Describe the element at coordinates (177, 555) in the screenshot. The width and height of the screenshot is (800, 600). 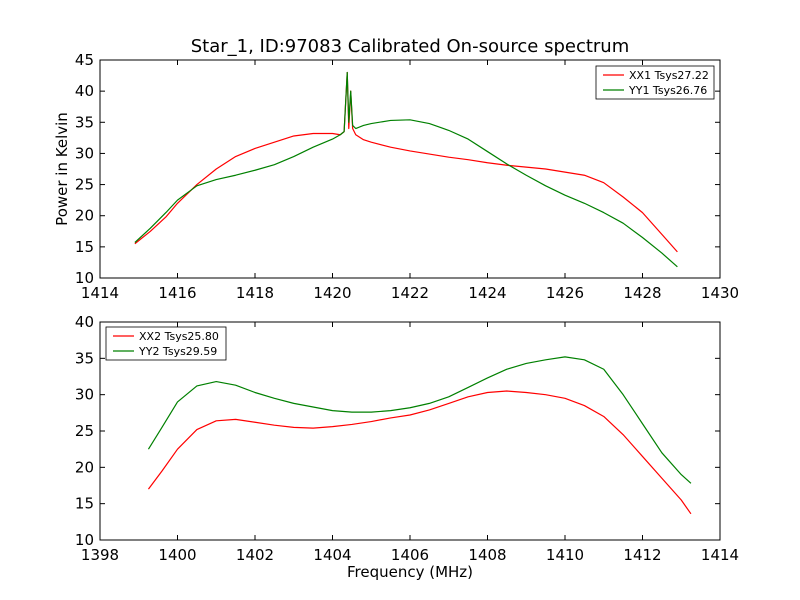
I see `x-tick-label: 1400` at that location.